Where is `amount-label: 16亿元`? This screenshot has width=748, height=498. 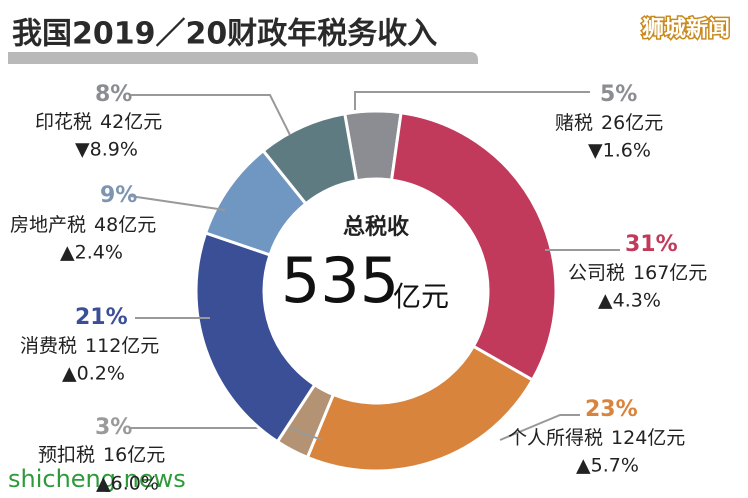 amount-label: 16亿元 is located at coordinates (134, 455).